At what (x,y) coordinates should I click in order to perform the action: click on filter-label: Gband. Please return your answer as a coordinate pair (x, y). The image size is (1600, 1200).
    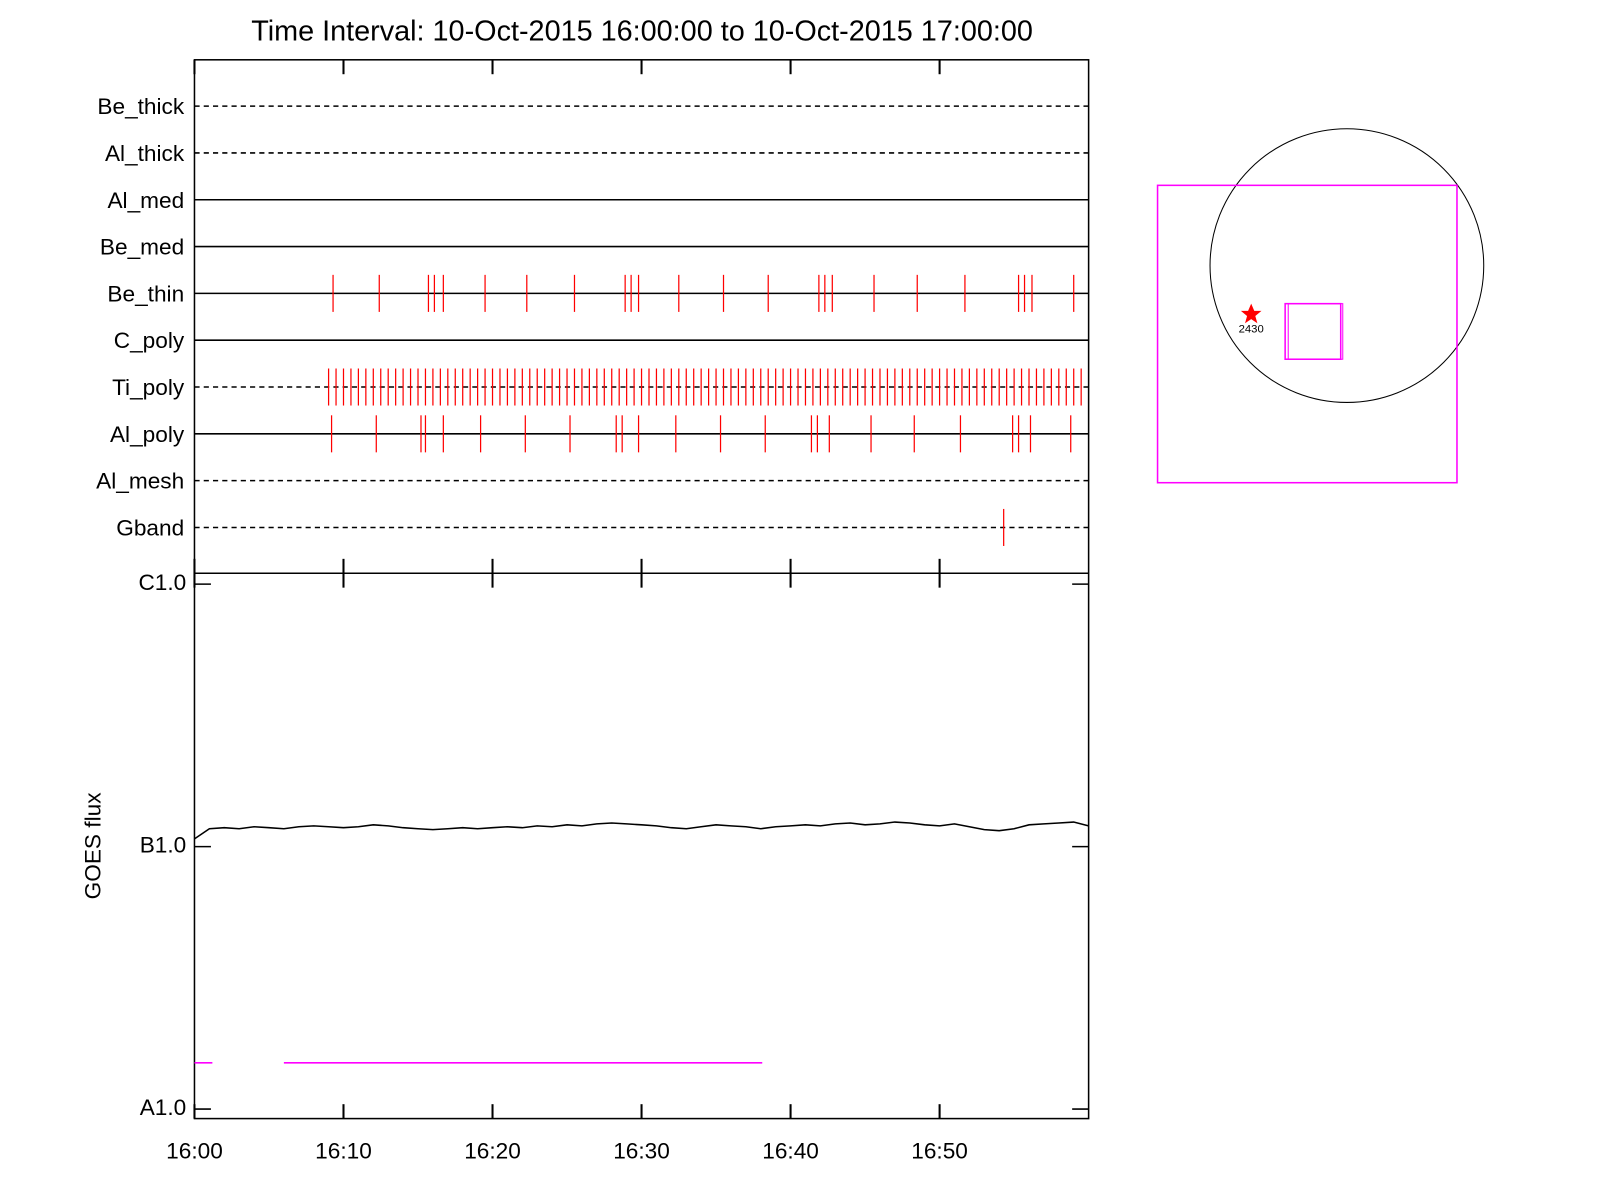
    Looking at the image, I should click on (150, 528).